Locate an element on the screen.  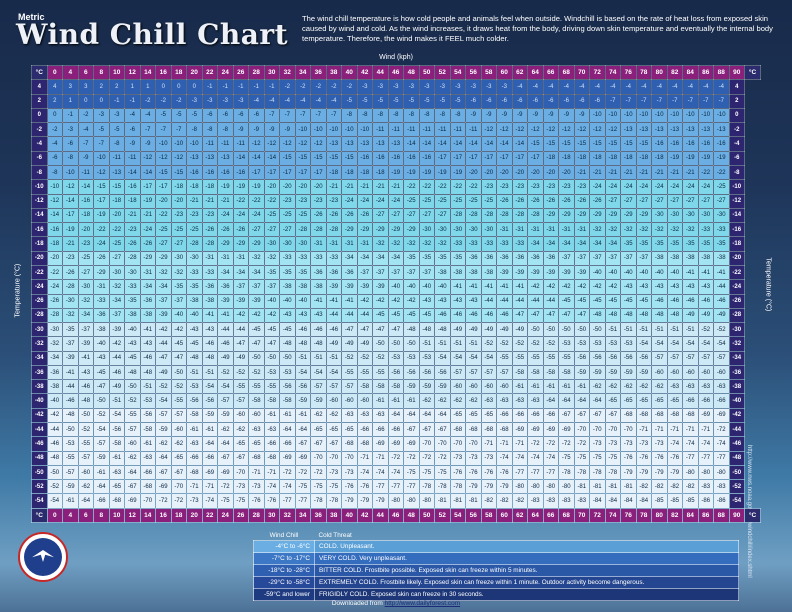
wind-chill-cell: -20 is located at coordinates (566, 172).